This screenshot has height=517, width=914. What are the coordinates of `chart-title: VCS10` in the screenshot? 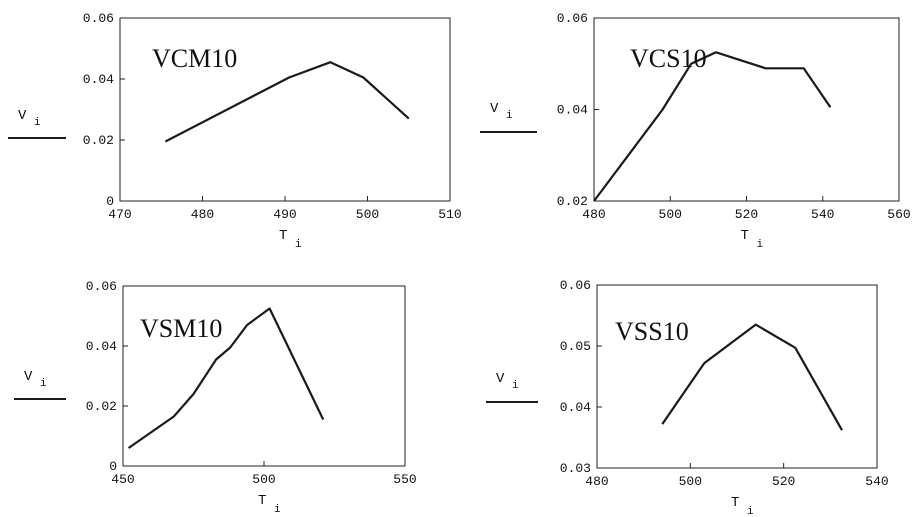 It's located at (668, 58).